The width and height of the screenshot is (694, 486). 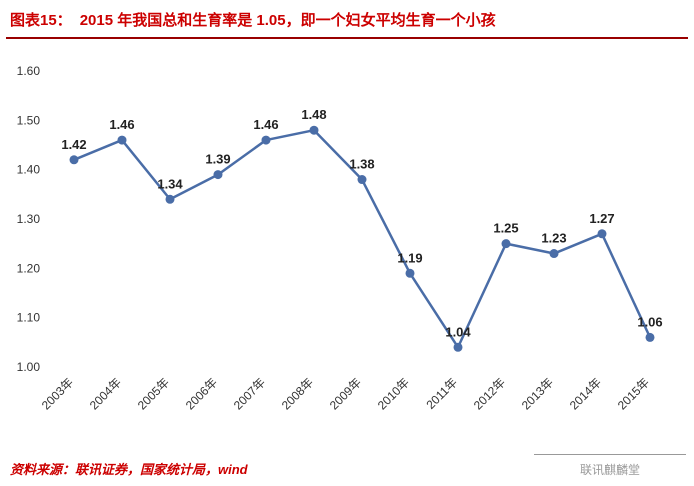 I want to click on x-axis-tick-label: 2006年, so click(x=201, y=393).